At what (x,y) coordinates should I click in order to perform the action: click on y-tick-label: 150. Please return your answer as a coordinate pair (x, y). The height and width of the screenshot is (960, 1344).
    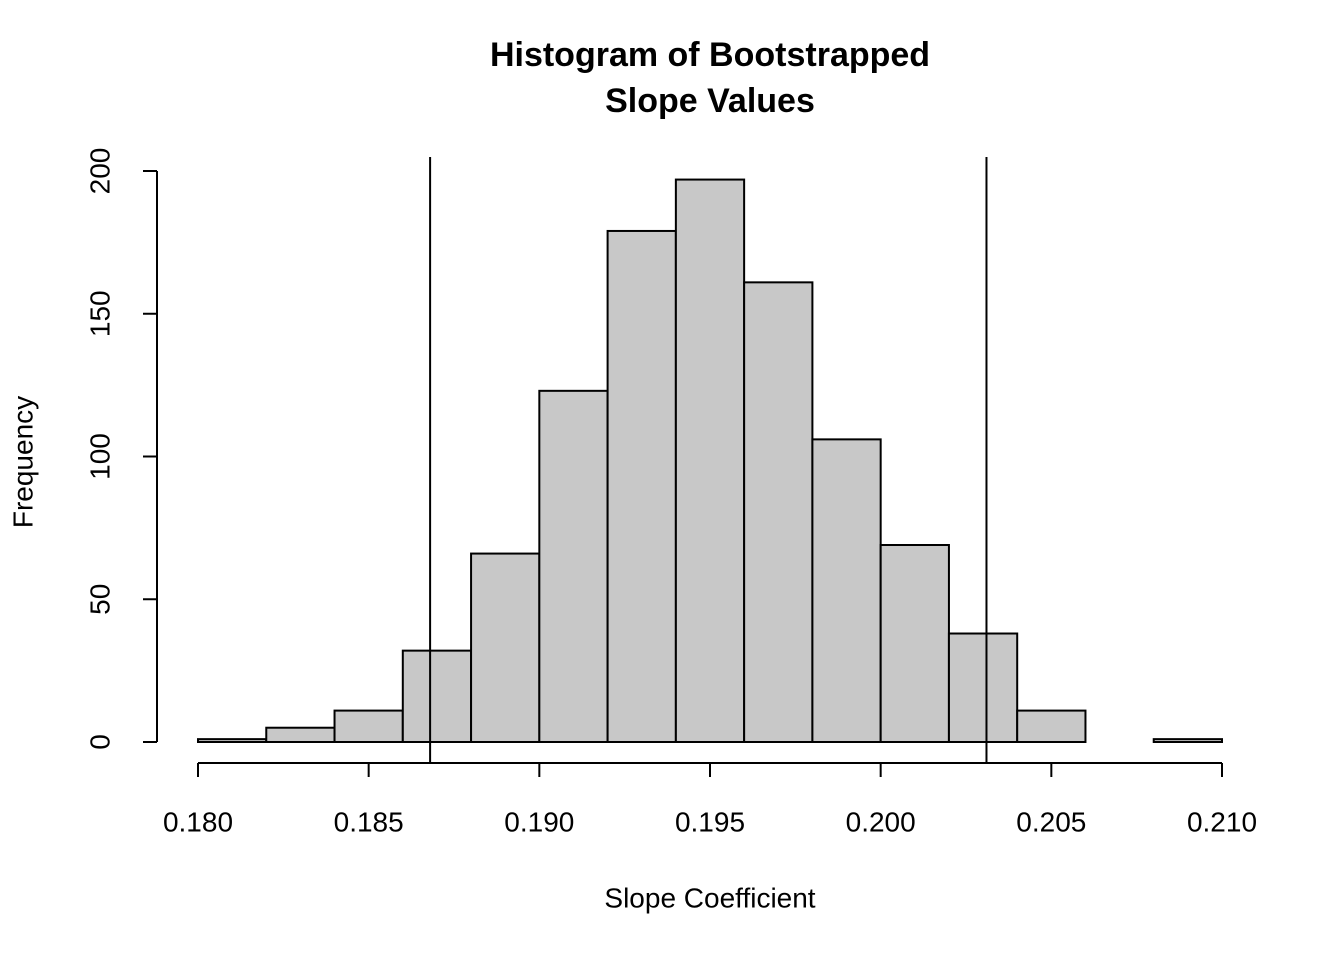
    Looking at the image, I should click on (99, 313).